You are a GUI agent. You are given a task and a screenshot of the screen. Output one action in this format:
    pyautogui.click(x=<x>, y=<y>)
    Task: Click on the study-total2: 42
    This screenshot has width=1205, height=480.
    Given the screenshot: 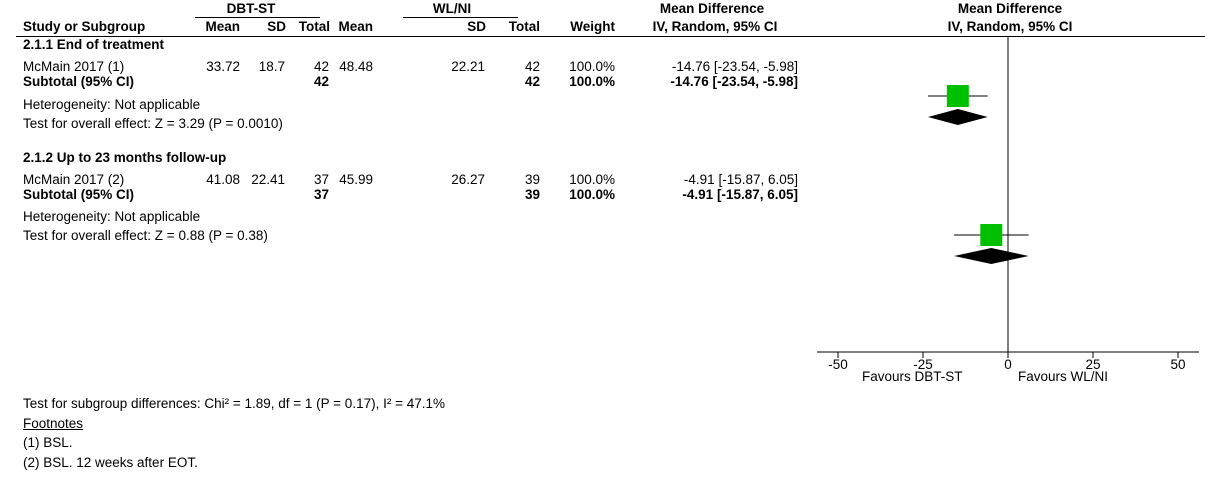 What is the action you would take?
    pyautogui.click(x=532, y=66)
    